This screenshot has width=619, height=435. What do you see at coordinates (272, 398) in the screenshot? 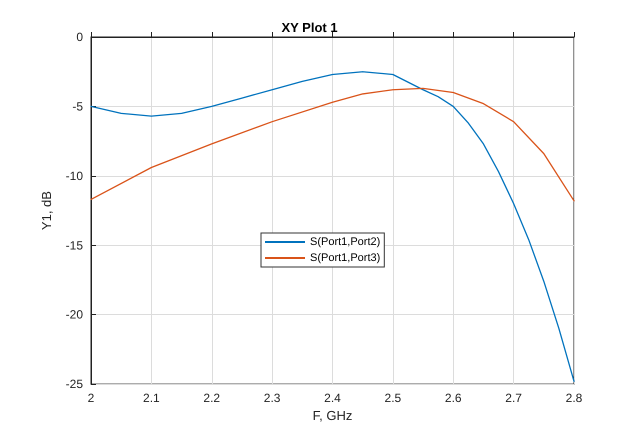
I see `x-tick-label: 2.3` at bounding box center [272, 398].